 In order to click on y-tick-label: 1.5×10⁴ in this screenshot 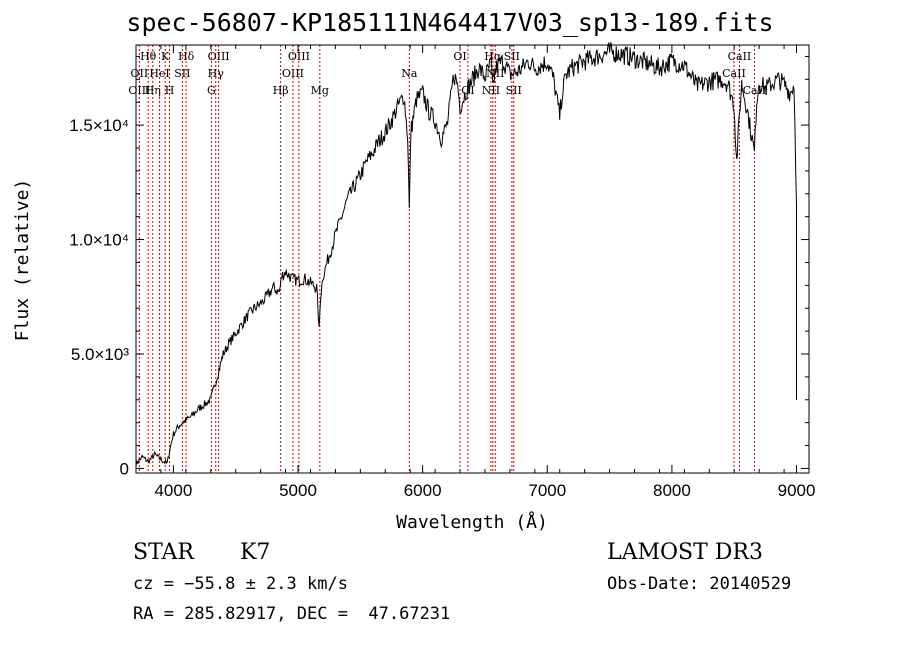, I will do `click(99, 125)`.